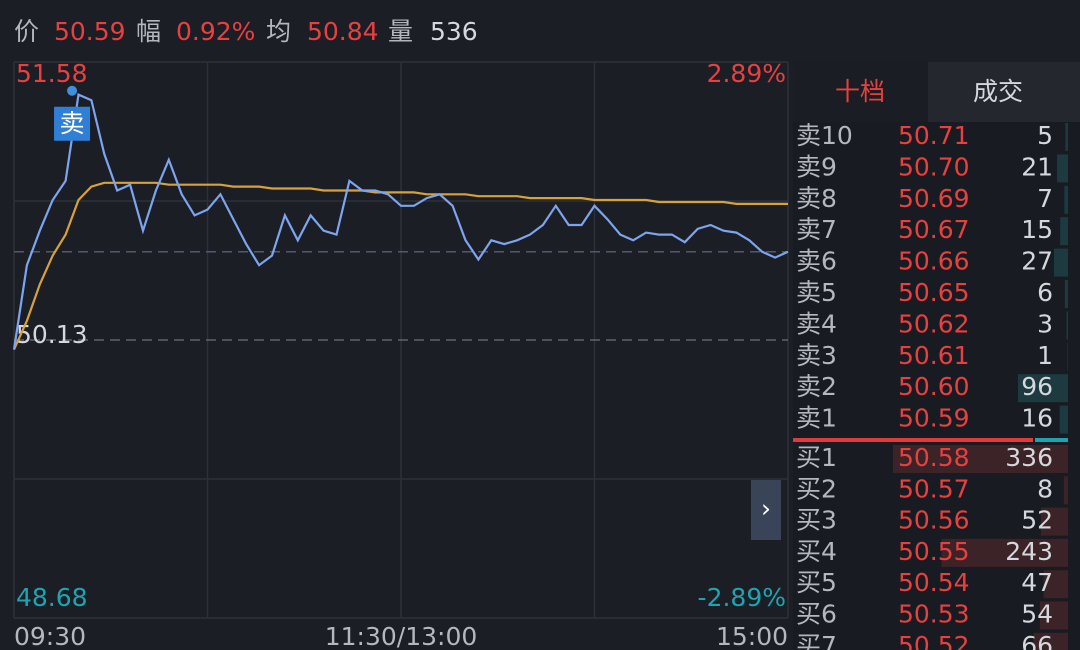 The height and width of the screenshot is (650, 1080). Describe the element at coordinates (816, 582) in the screenshot. I see `level-label: 买5` at that location.